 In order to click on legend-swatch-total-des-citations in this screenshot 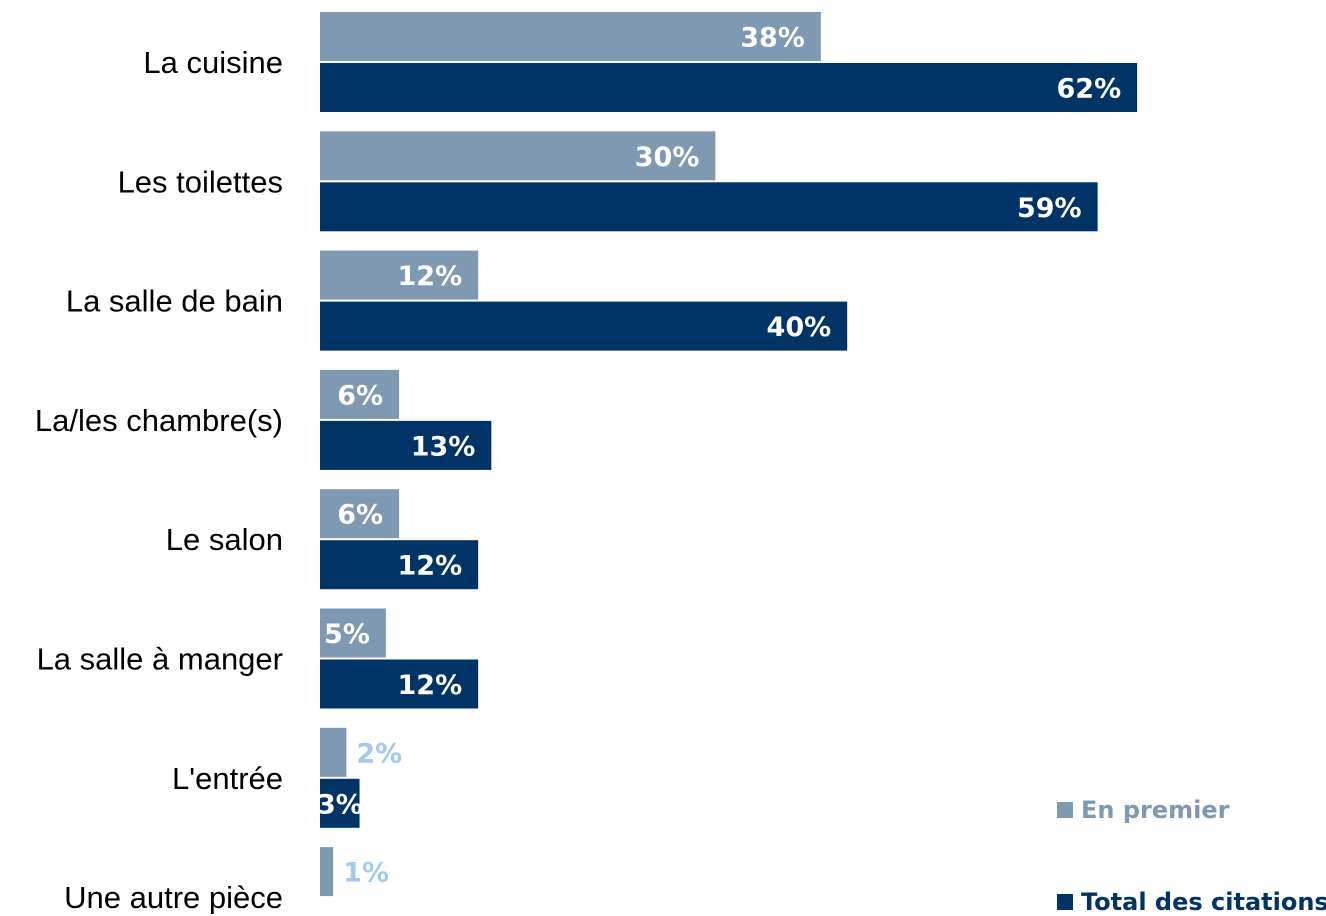, I will do `click(1065, 902)`.